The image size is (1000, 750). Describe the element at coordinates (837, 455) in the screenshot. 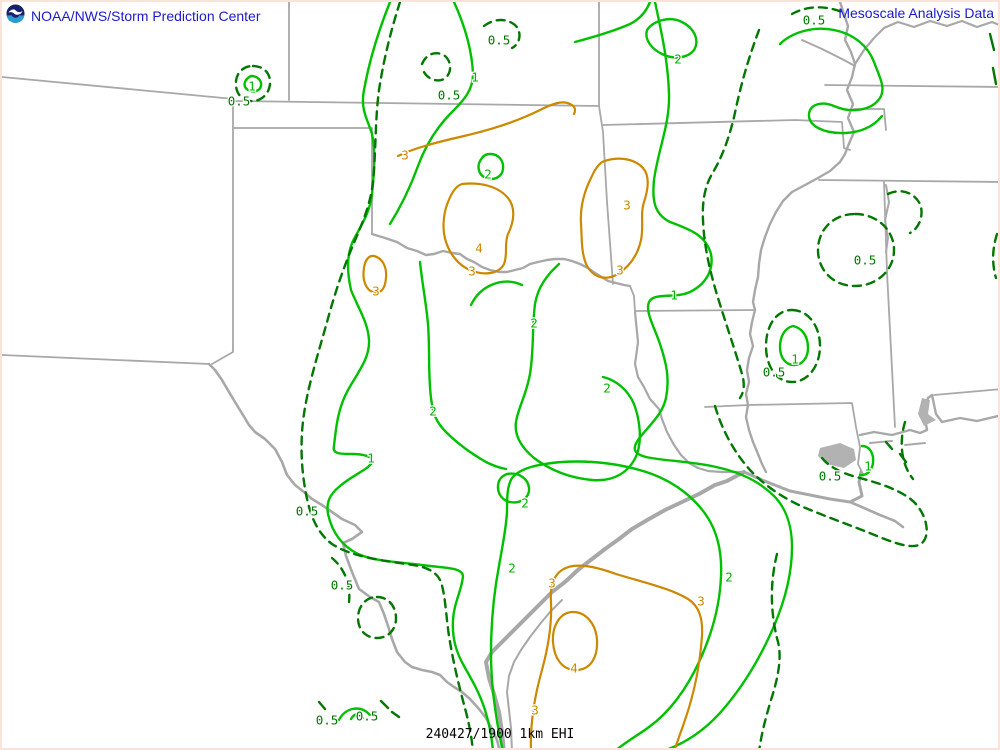

I see `lake-pontchartrain` at that location.